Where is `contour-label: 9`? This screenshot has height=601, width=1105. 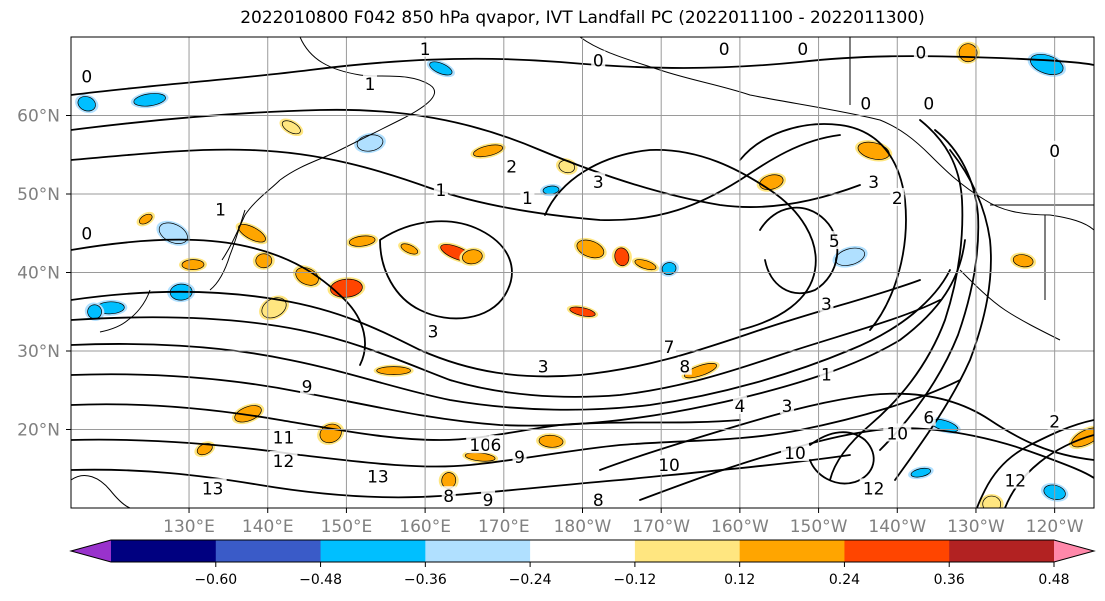 contour-label: 9 is located at coordinates (307, 387).